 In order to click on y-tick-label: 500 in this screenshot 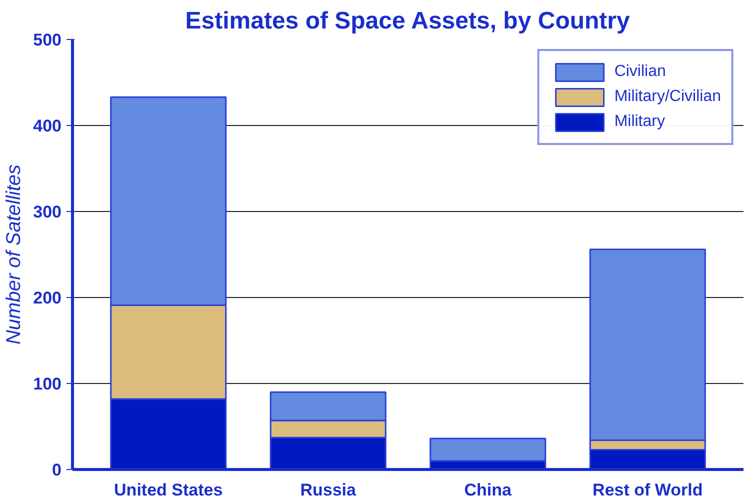, I will do `click(47, 40)`.